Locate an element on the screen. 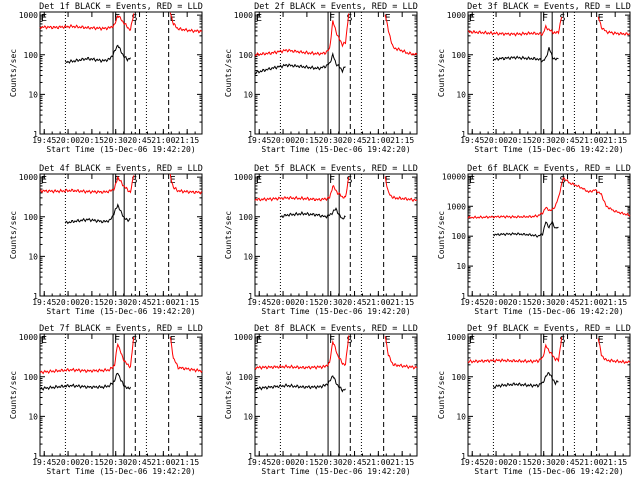 The image size is (640, 480). panel-title: Det 7f BLACK = Events, RED = LLD is located at coordinates (121, 329).